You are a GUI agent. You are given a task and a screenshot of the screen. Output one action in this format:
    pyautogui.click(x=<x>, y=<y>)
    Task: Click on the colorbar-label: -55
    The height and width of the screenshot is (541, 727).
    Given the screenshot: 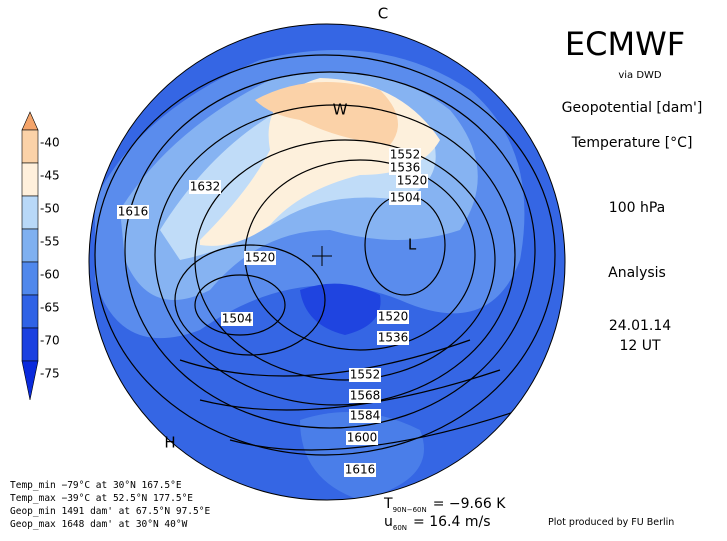 What is the action you would take?
    pyautogui.click(x=50, y=242)
    